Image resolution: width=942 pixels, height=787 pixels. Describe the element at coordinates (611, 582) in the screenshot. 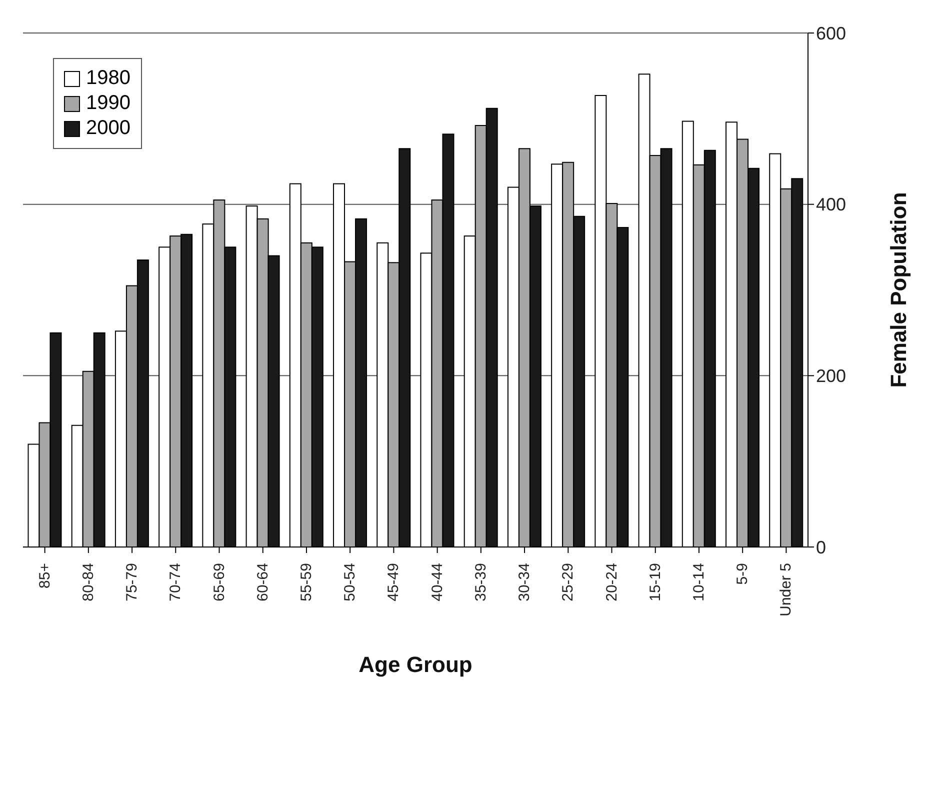

I see `x-tick-label: 20-24` at that location.